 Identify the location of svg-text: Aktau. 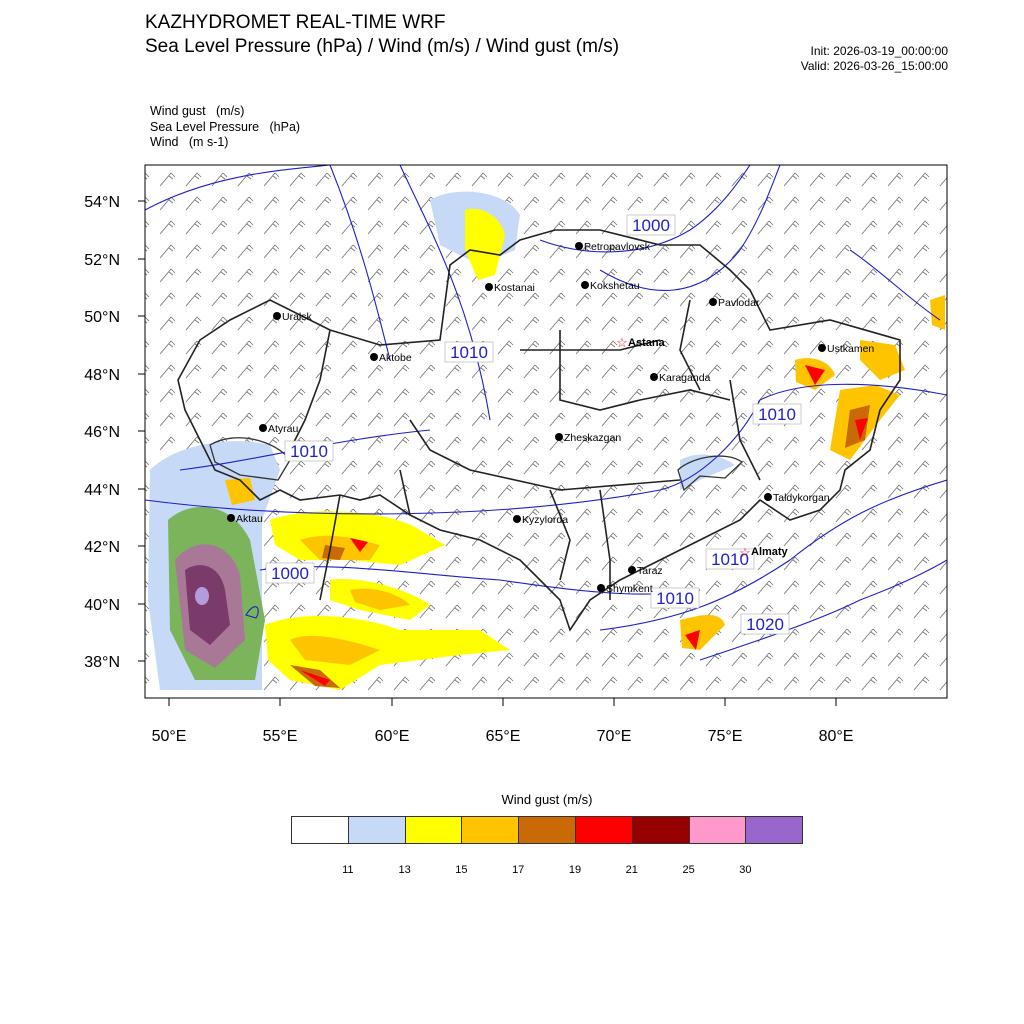
(249, 519).